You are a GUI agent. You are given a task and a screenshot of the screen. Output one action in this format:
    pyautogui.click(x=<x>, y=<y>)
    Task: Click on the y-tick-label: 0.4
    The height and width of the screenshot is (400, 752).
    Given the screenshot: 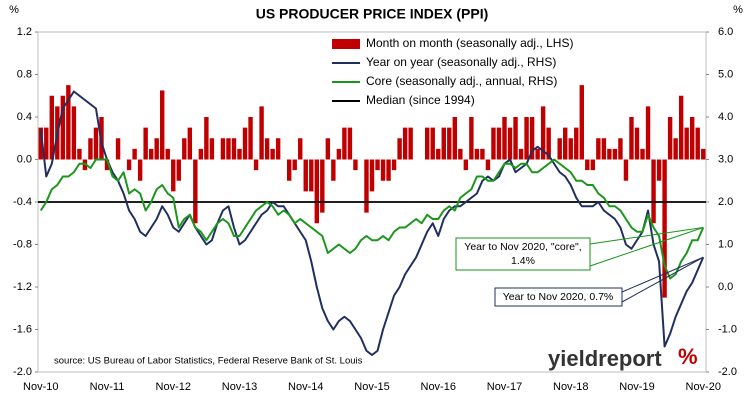 What is the action you would take?
    pyautogui.click(x=24, y=117)
    